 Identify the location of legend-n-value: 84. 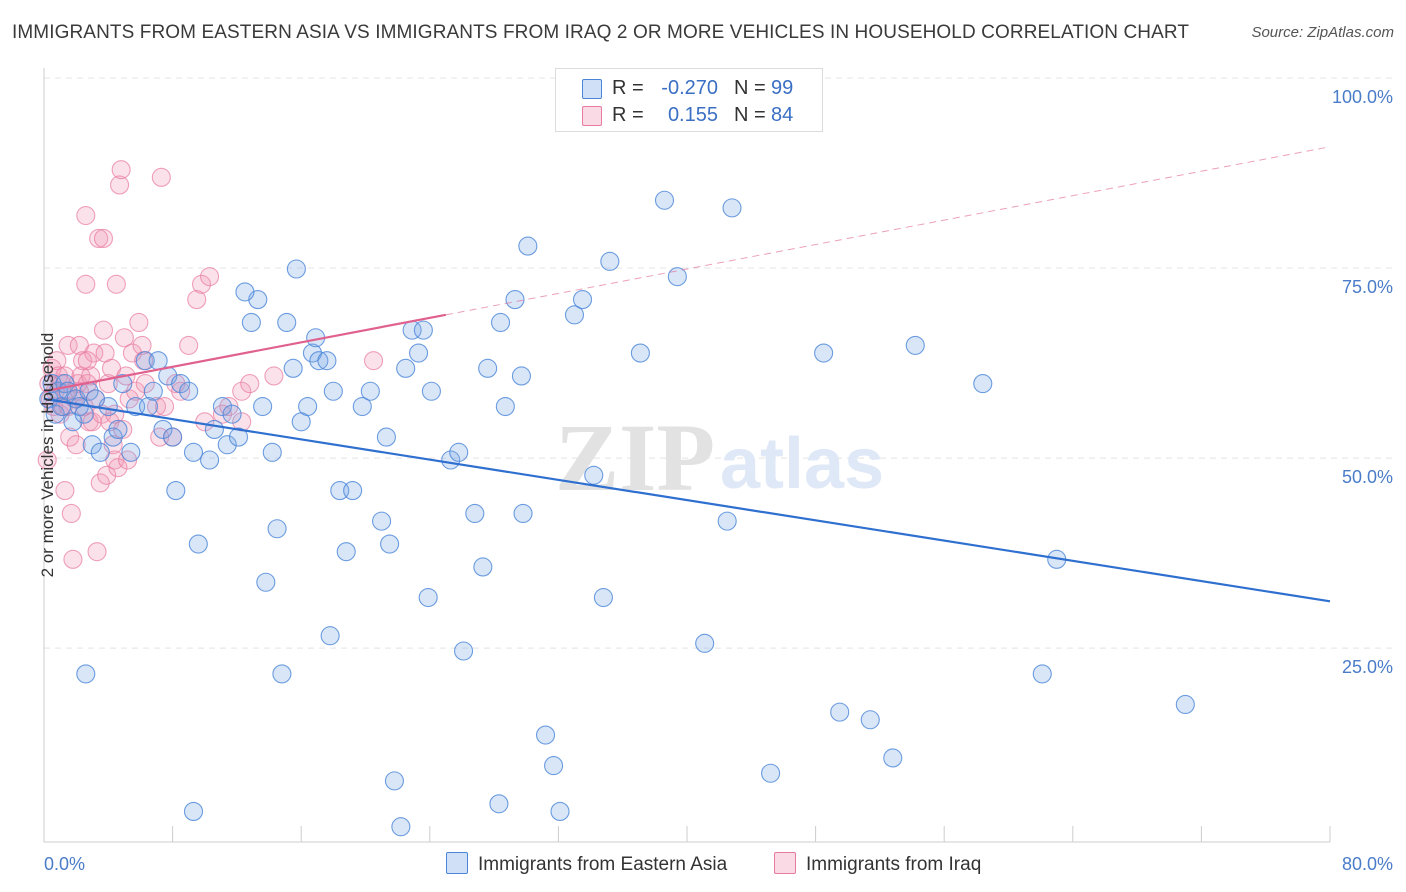
(782, 115).